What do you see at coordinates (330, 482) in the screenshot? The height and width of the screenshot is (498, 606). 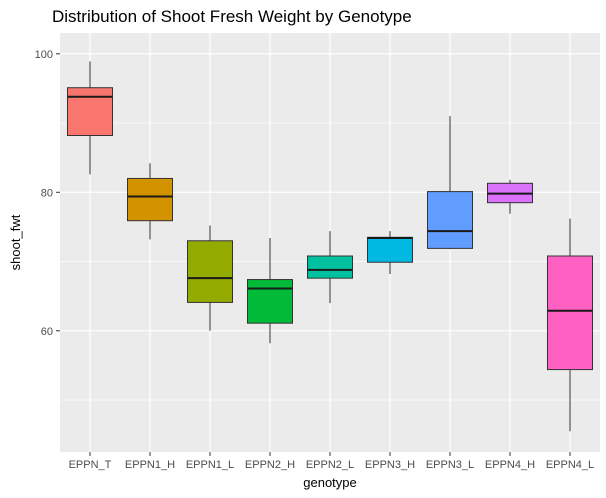 I see `x-axis-title: genotype` at bounding box center [330, 482].